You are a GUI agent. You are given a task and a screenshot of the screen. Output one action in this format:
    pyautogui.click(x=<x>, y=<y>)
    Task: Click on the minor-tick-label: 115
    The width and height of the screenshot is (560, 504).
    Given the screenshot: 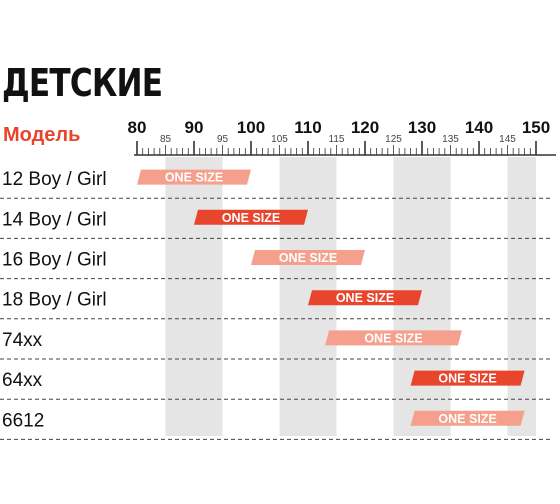 What is the action you would take?
    pyautogui.click(x=337, y=139)
    